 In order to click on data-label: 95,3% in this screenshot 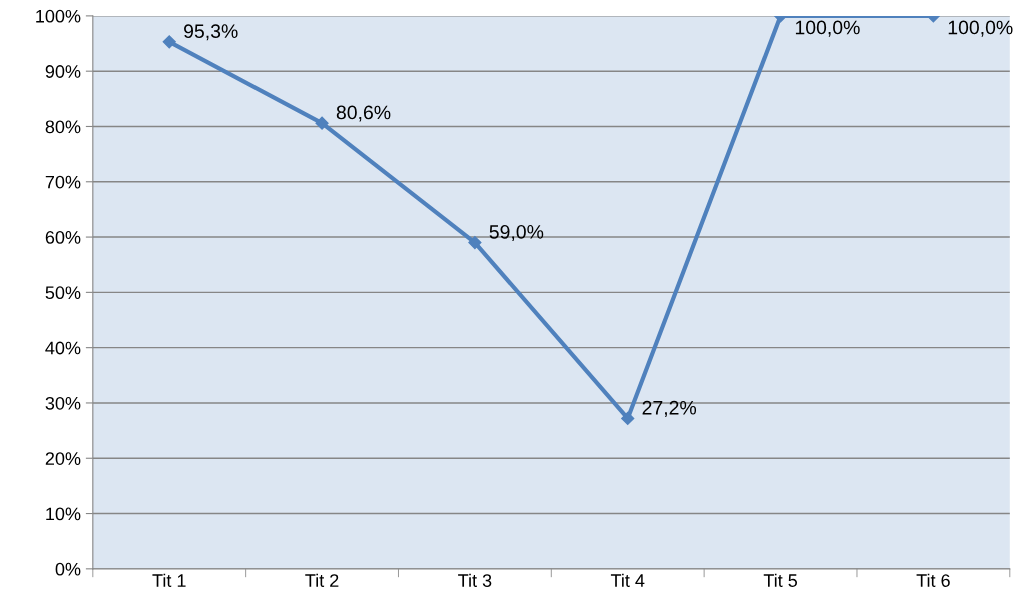, I will do `click(211, 32)`.